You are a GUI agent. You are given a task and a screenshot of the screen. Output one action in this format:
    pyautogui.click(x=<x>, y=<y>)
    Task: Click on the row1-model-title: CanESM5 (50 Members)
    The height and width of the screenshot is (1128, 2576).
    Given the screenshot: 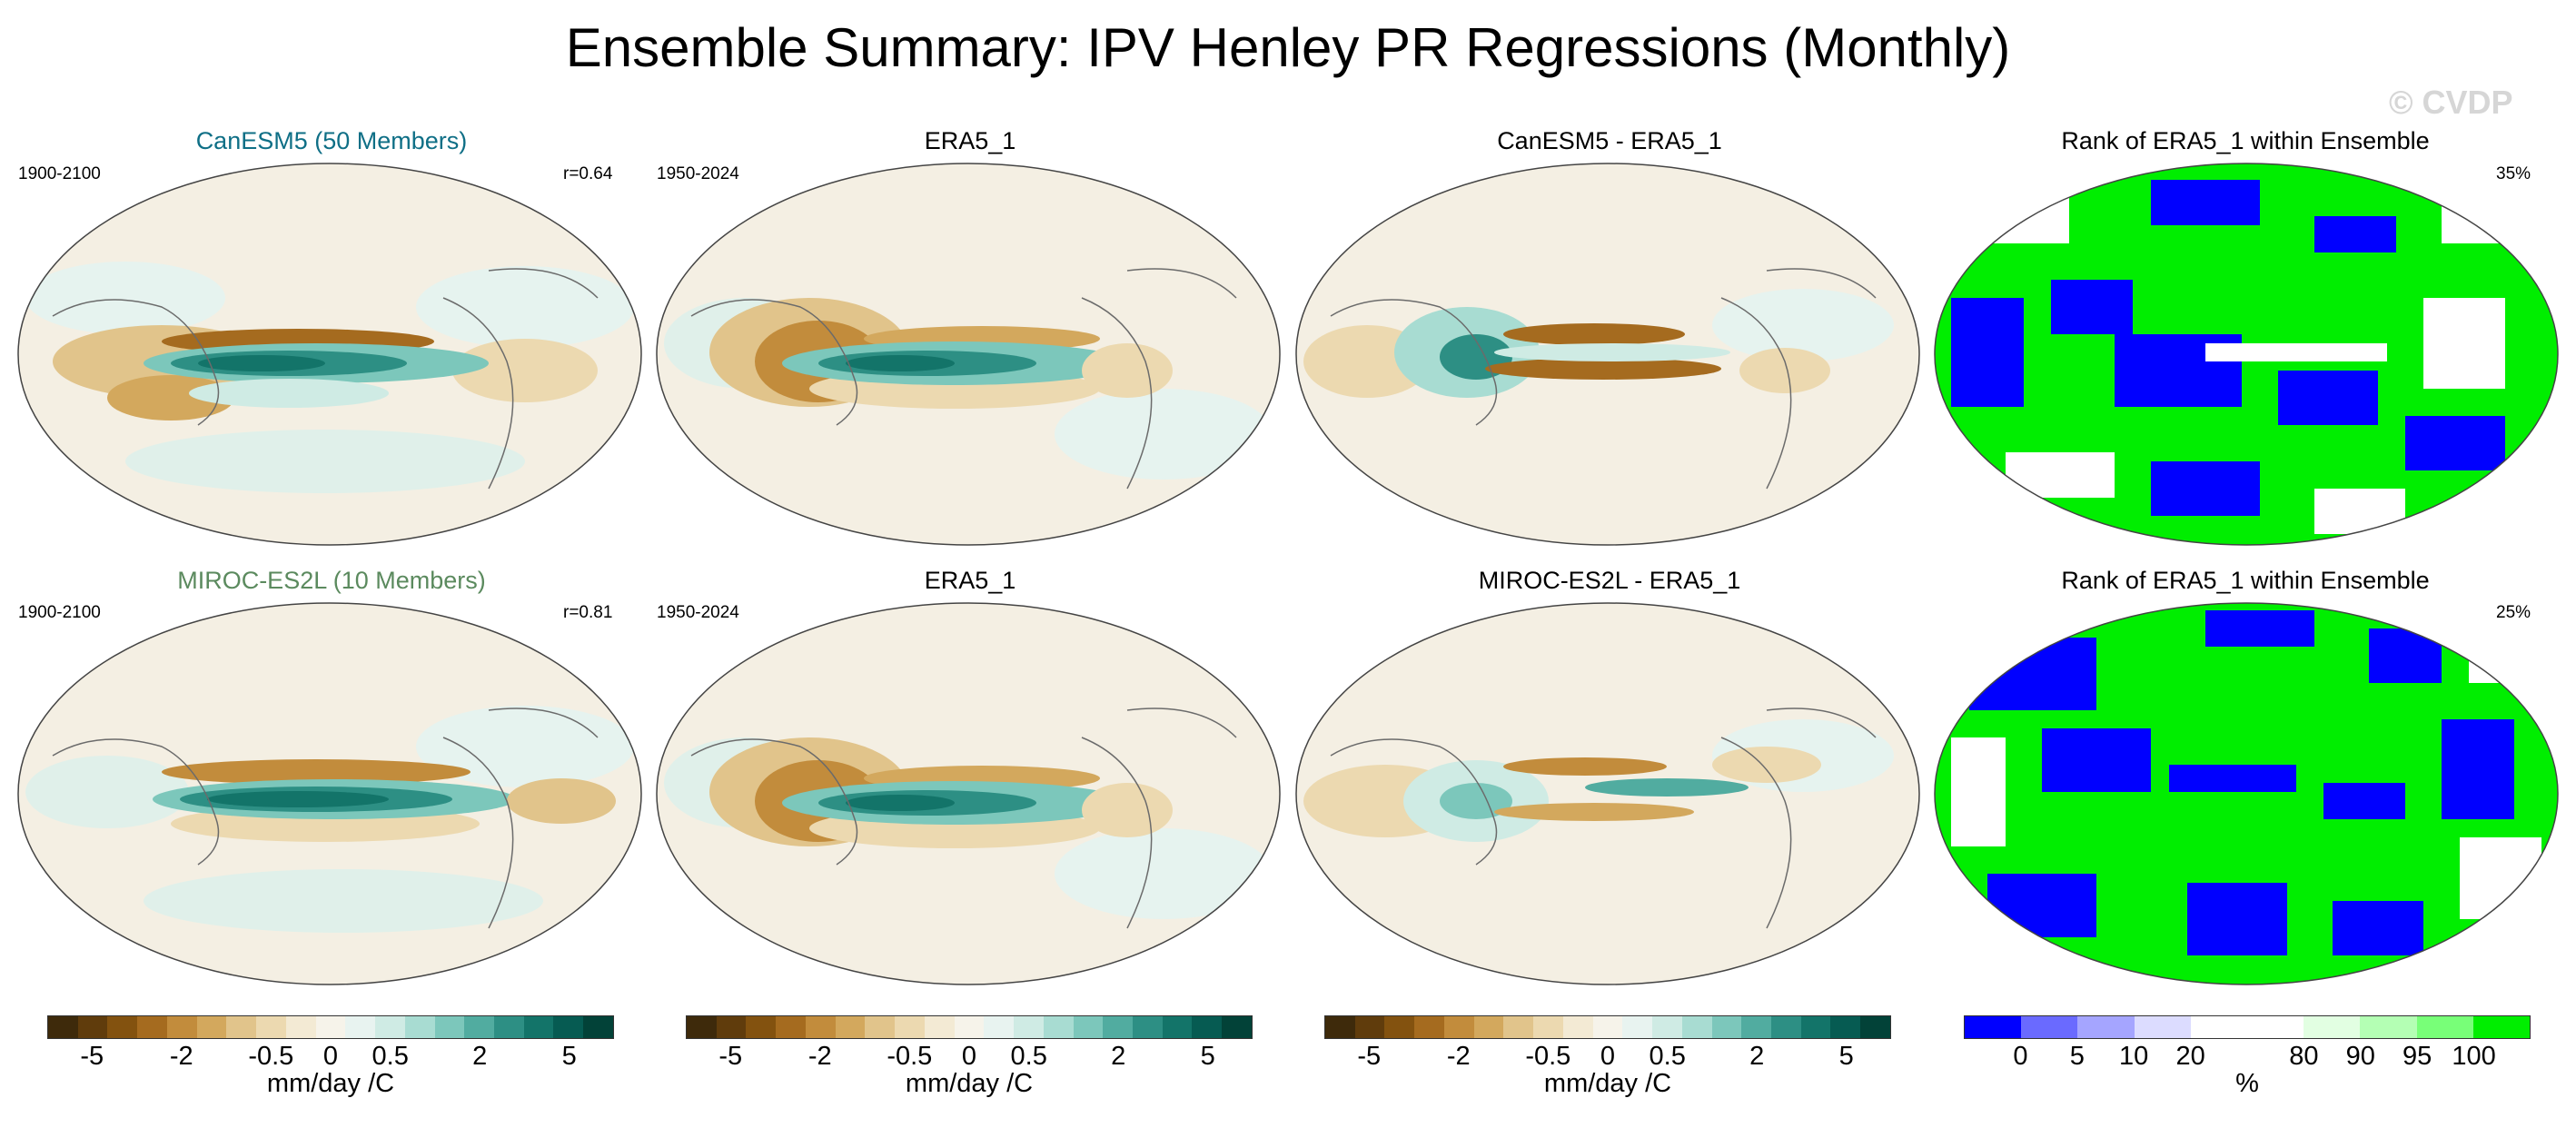 What is the action you would take?
    pyautogui.click(x=331, y=140)
    